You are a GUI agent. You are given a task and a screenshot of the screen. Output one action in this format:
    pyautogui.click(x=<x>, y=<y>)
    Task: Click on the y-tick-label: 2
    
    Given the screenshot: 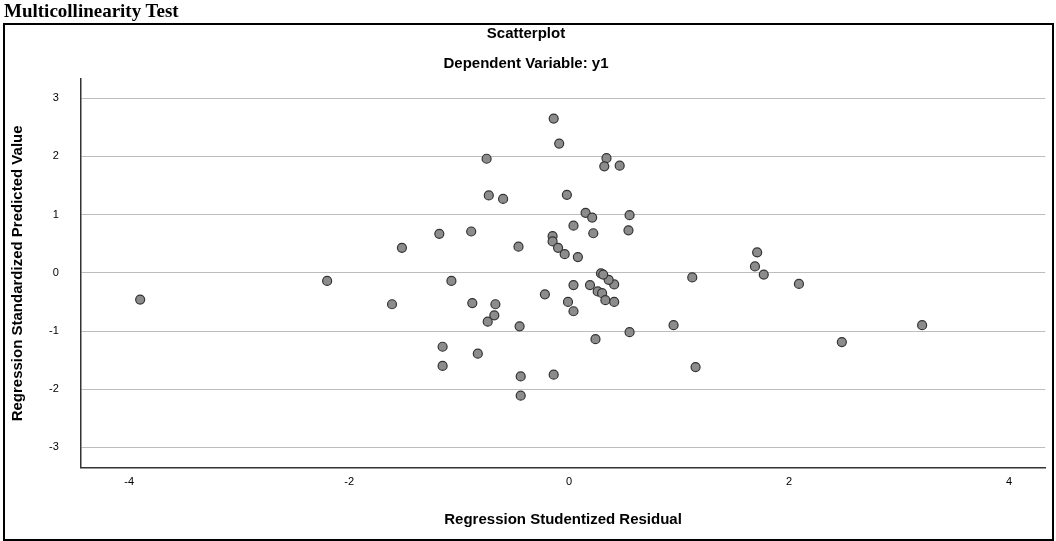 What is the action you would take?
    pyautogui.click(x=55, y=155)
    